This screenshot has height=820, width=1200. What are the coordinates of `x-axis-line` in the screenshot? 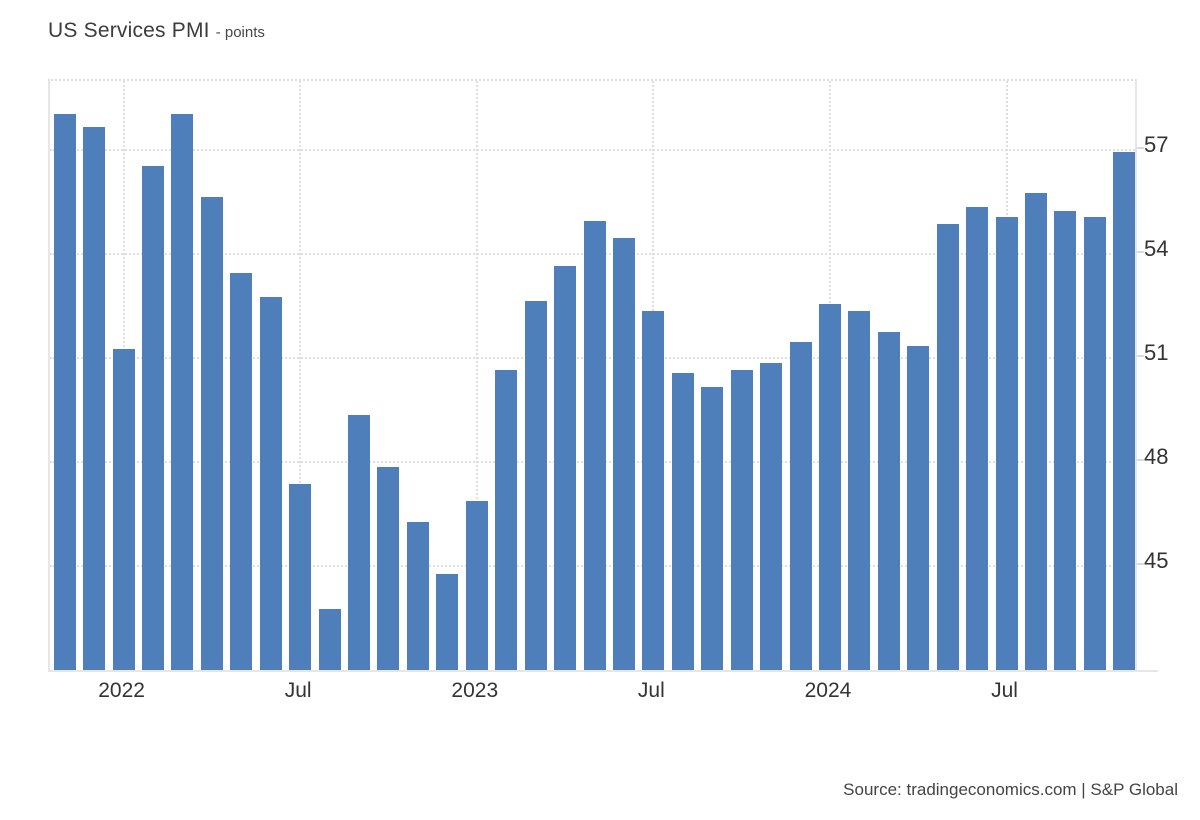 It's located at (603, 671).